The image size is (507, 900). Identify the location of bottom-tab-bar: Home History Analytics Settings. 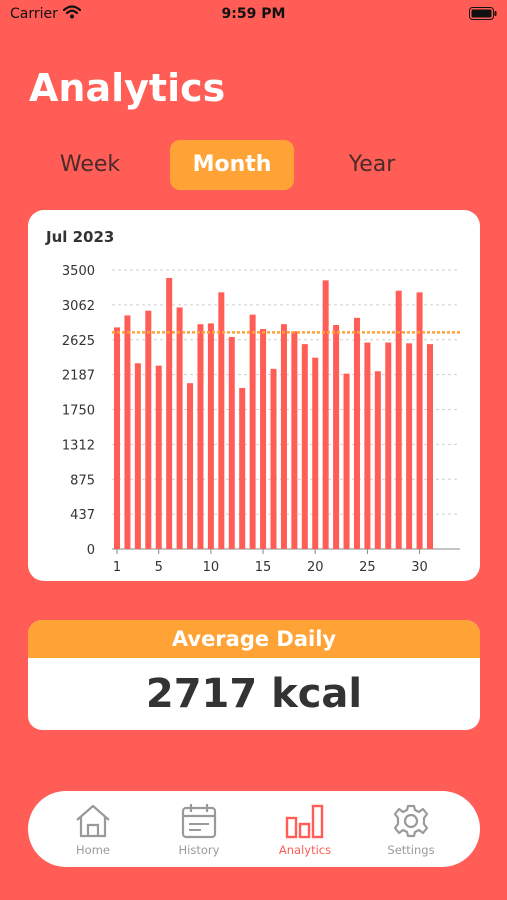
(254, 829).